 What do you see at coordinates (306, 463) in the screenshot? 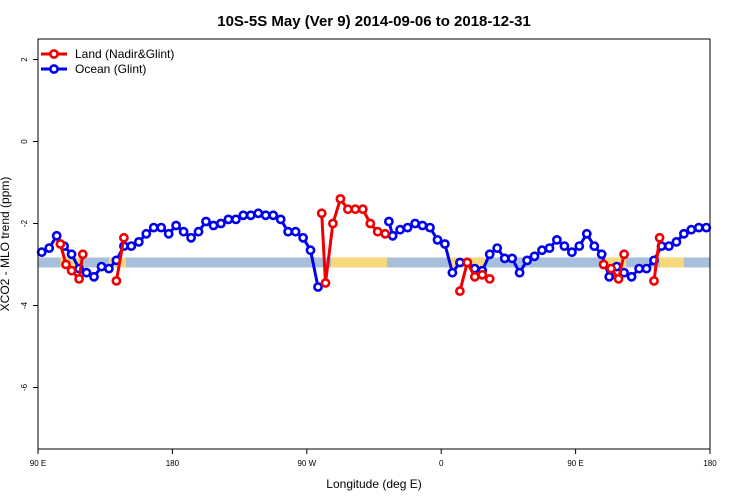
I see `x-tick-label: 90 W` at bounding box center [306, 463].